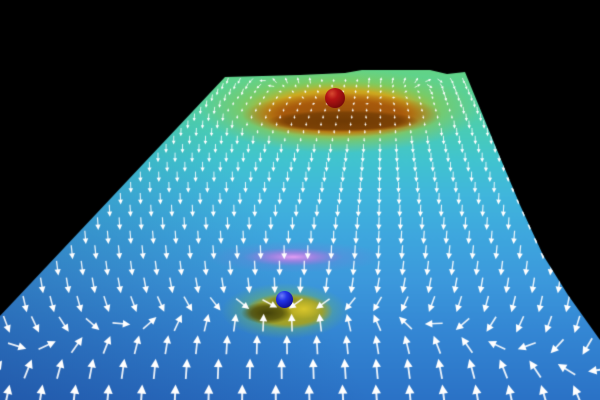 The image size is (600, 400). I want to click on negative-charge-sphere, so click(284, 299).